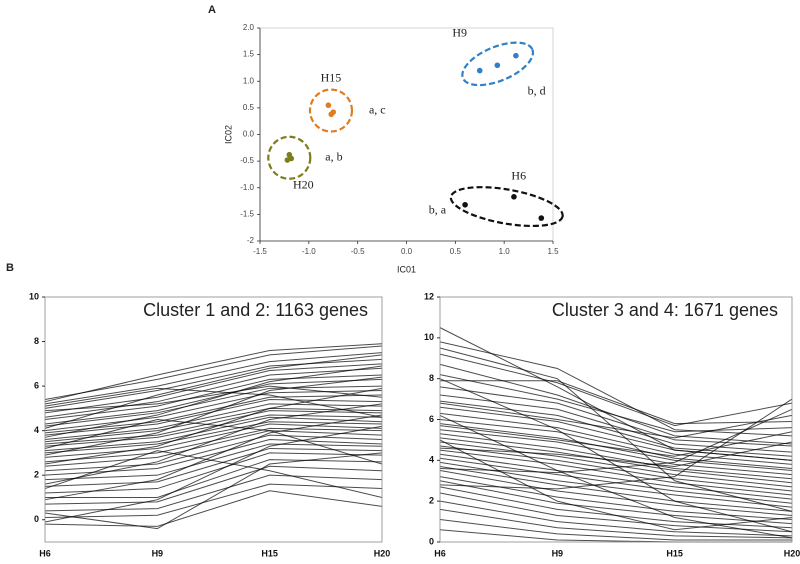 The image size is (800, 564). I want to click on y-tick-label: 1.0, so click(249, 80).